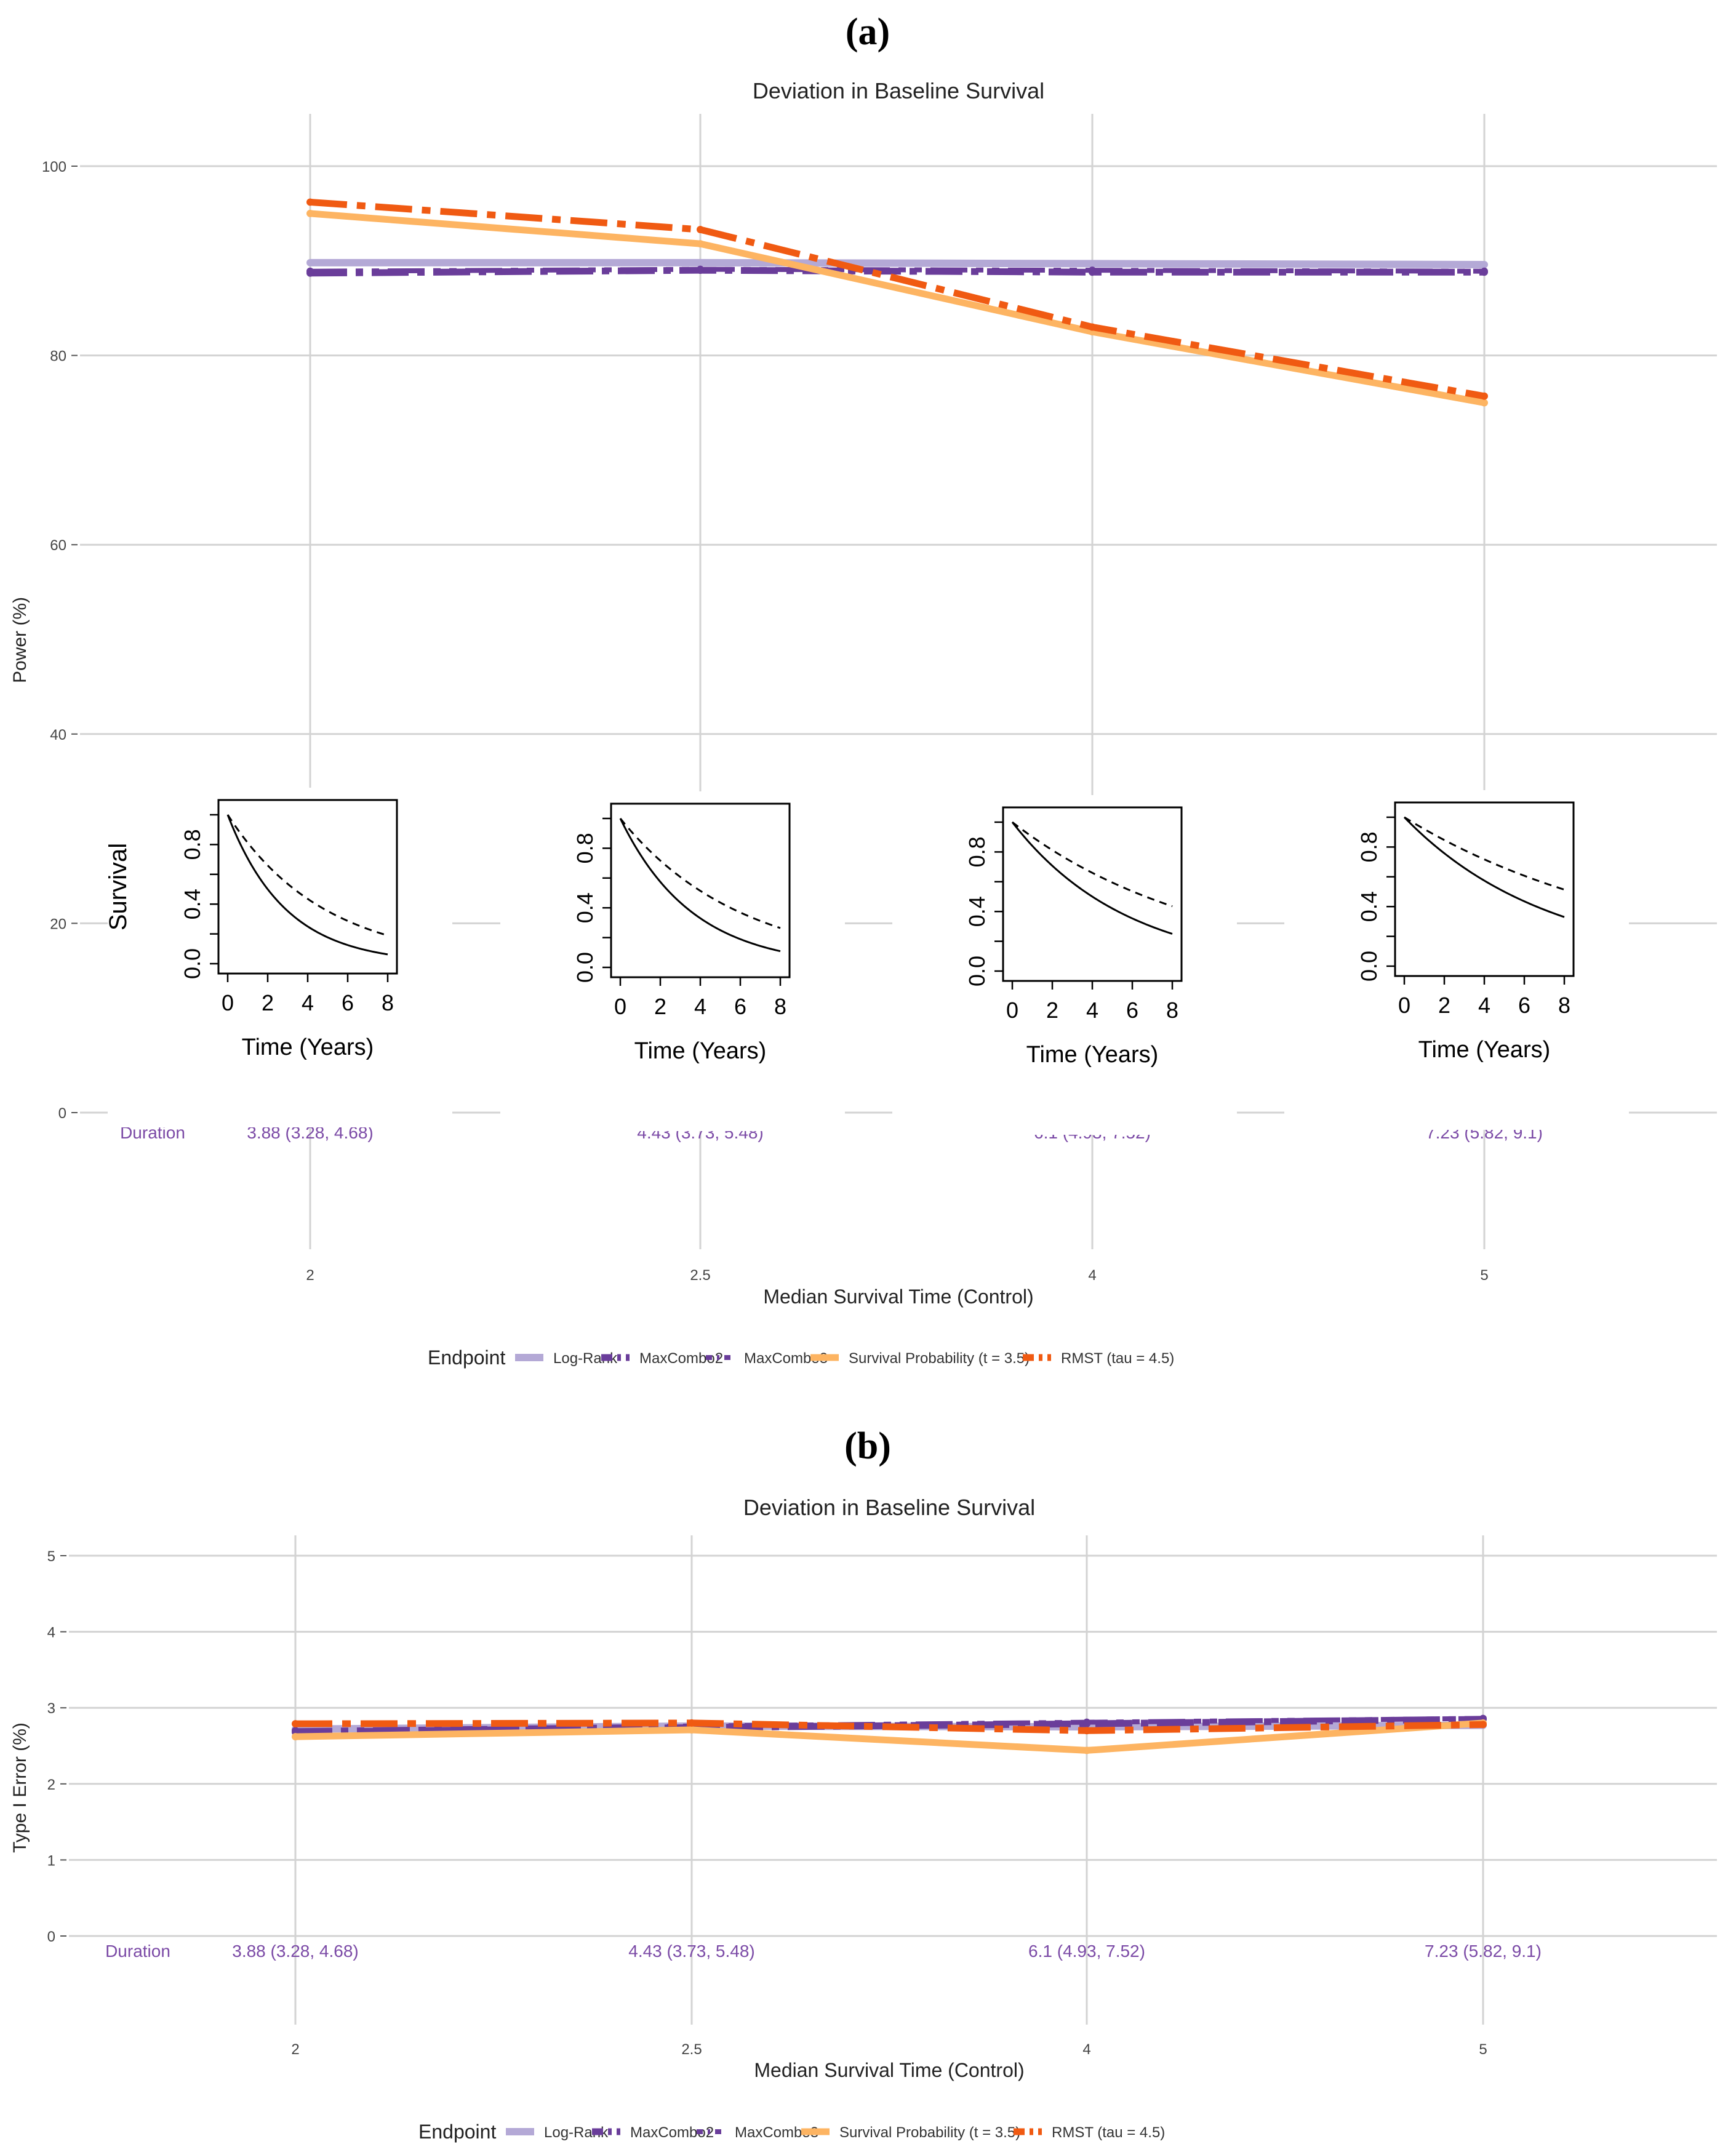 Image resolution: width=1736 pixels, height=2152 pixels. I want to click on panel-b-legend-title: Endpoint, so click(457, 2132).